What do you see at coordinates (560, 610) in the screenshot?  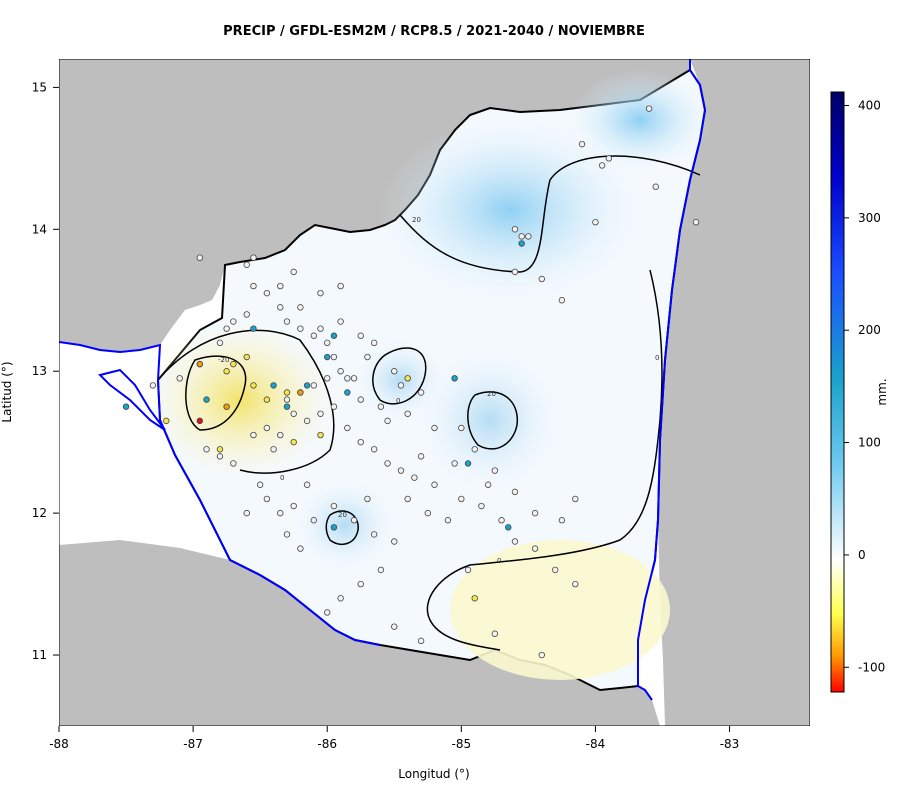 I see `yellow-anomaly-southeast` at bounding box center [560, 610].